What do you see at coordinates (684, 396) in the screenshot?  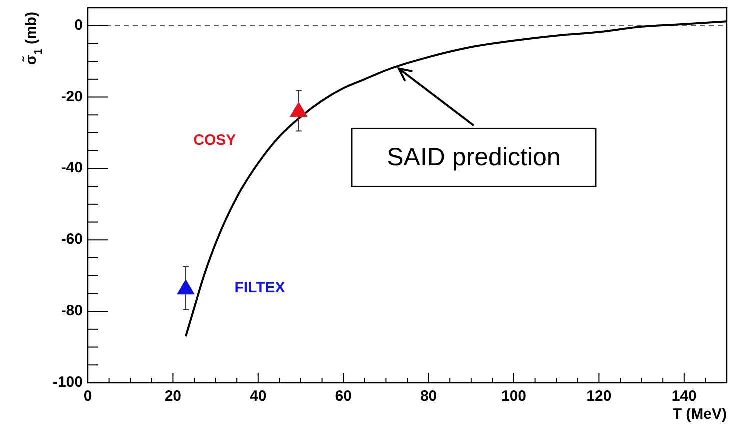 I see `x-tick-label: 140` at bounding box center [684, 396].